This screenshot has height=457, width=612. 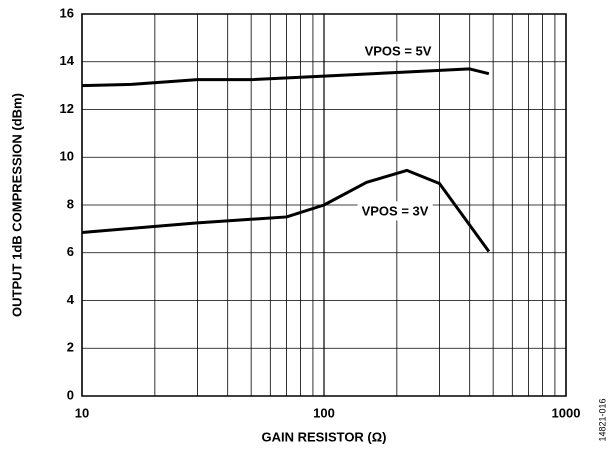 I want to click on series-label: VPOS = 5V, so click(x=398, y=50).